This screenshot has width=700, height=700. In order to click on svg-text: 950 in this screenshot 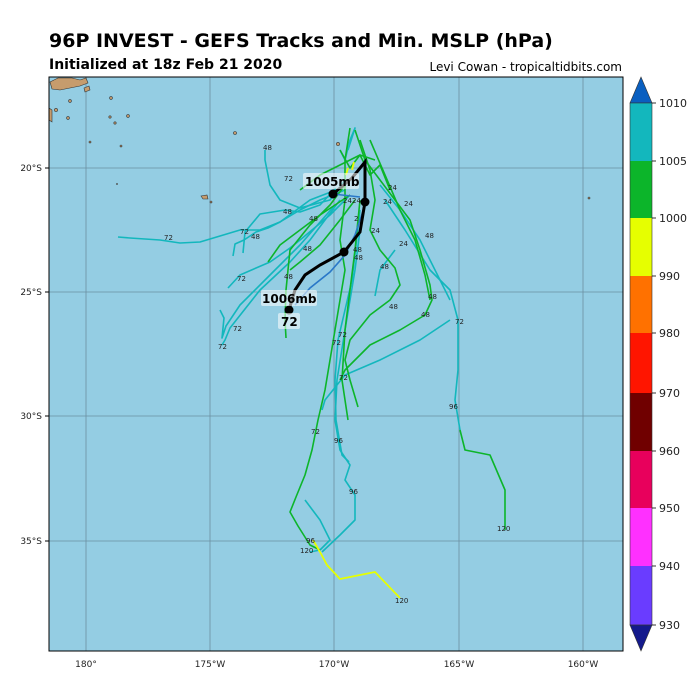, I will do `click(669, 508)`.